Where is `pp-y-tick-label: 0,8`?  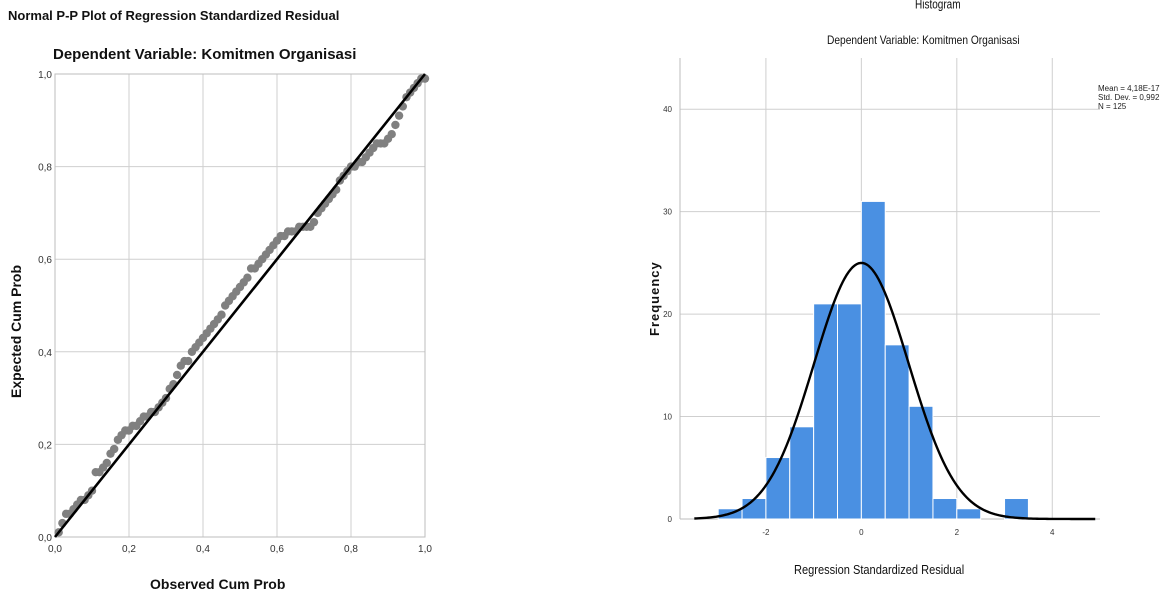
pp-y-tick-label: 0,8 is located at coordinates (45, 168).